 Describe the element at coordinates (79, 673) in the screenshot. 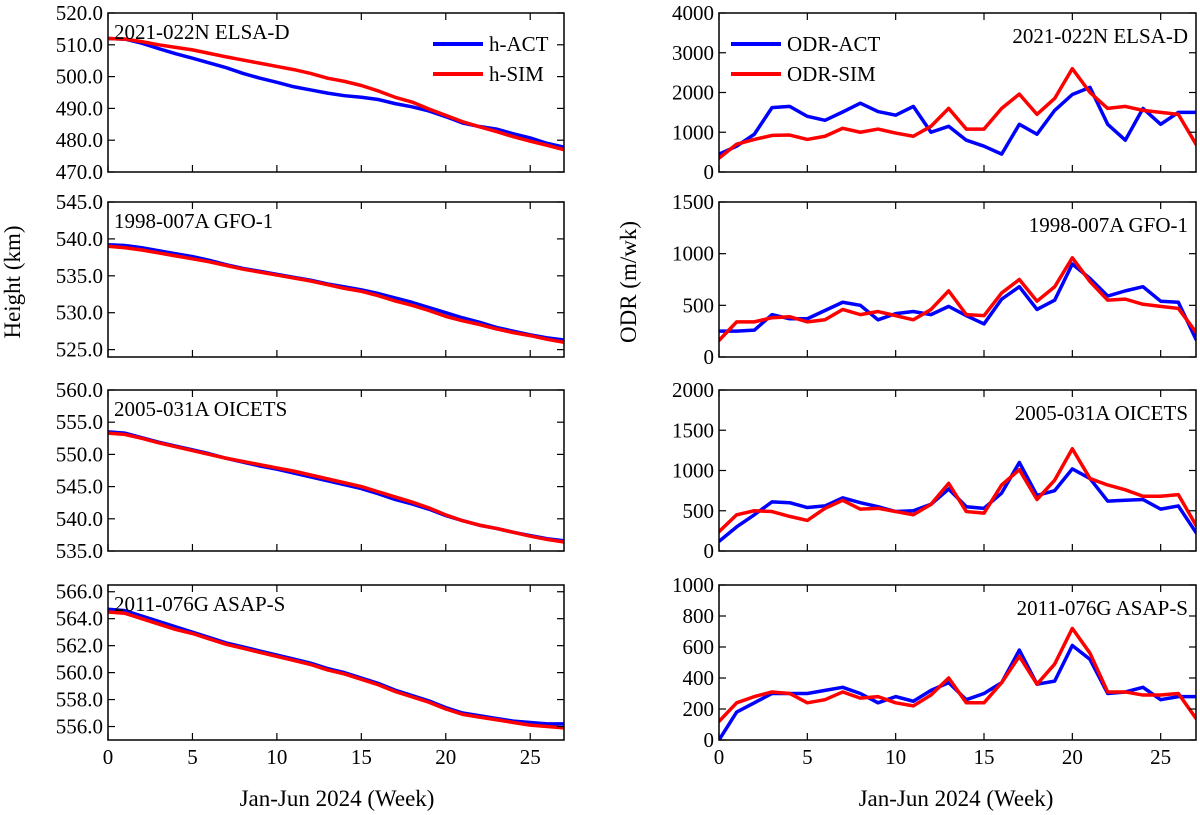

I see `panel-left-4-ytick-label: 560.0` at that location.